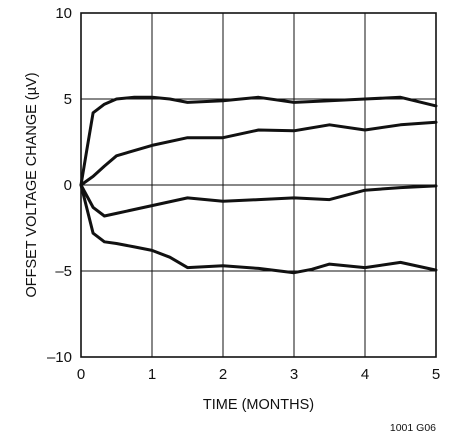  Describe the element at coordinates (32, 184) in the screenshot. I see `y-axis-label: OFFSET VOLTAGE CHANGE (µV)` at that location.